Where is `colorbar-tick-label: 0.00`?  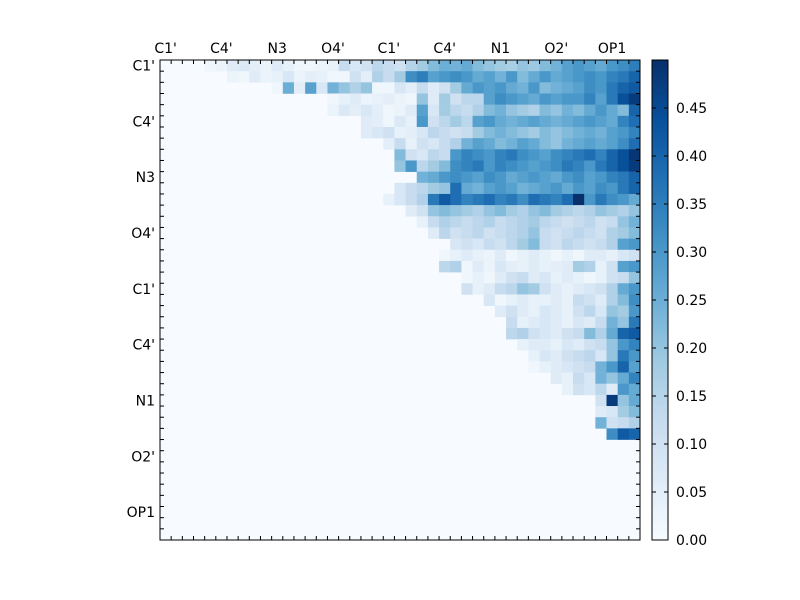
colorbar-tick-label: 0.00 is located at coordinates (691, 541).